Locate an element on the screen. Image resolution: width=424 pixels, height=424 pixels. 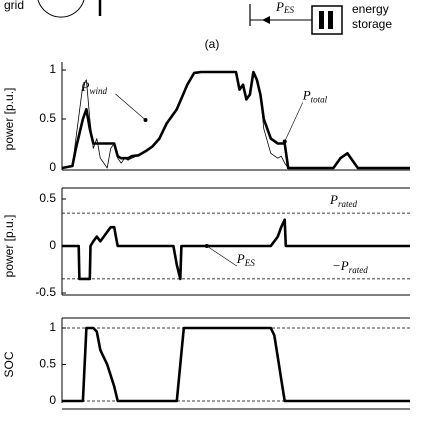
panel-label: (a) is located at coordinates (212, 44).